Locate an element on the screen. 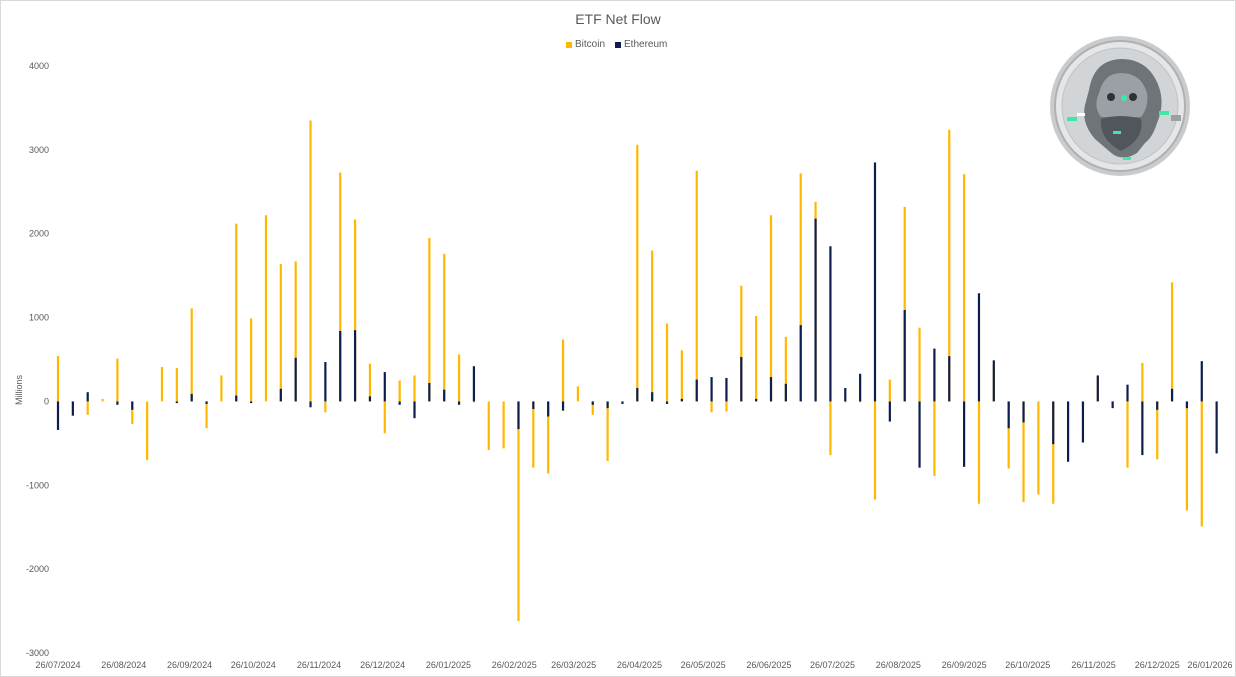 Image resolution: width=1236 pixels, height=677 pixels. y-tick-label: 1000 is located at coordinates (39, 318).